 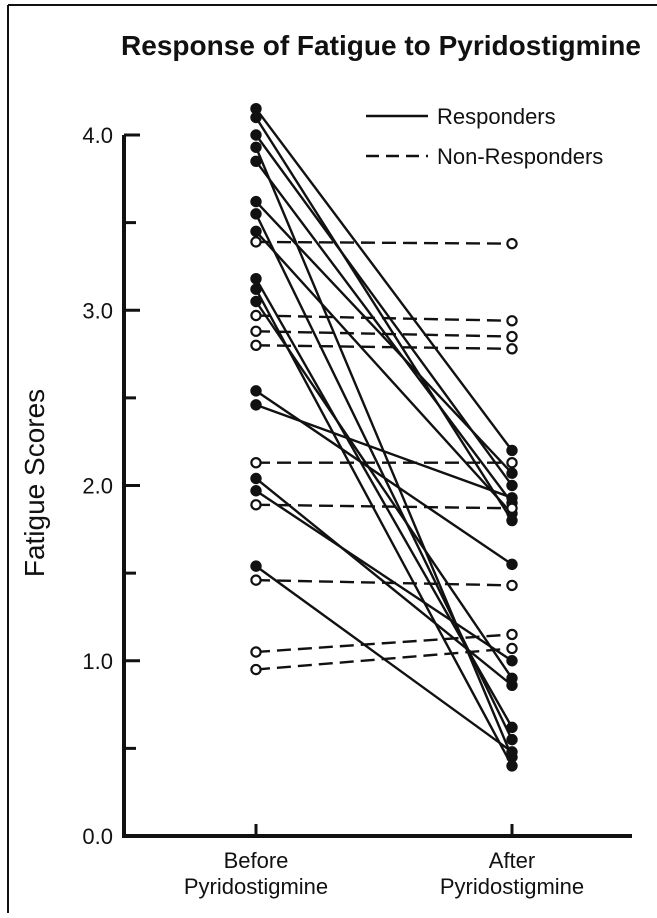 I want to click on x-tick-label: Before Pyridostigmine, so click(x=256, y=873).